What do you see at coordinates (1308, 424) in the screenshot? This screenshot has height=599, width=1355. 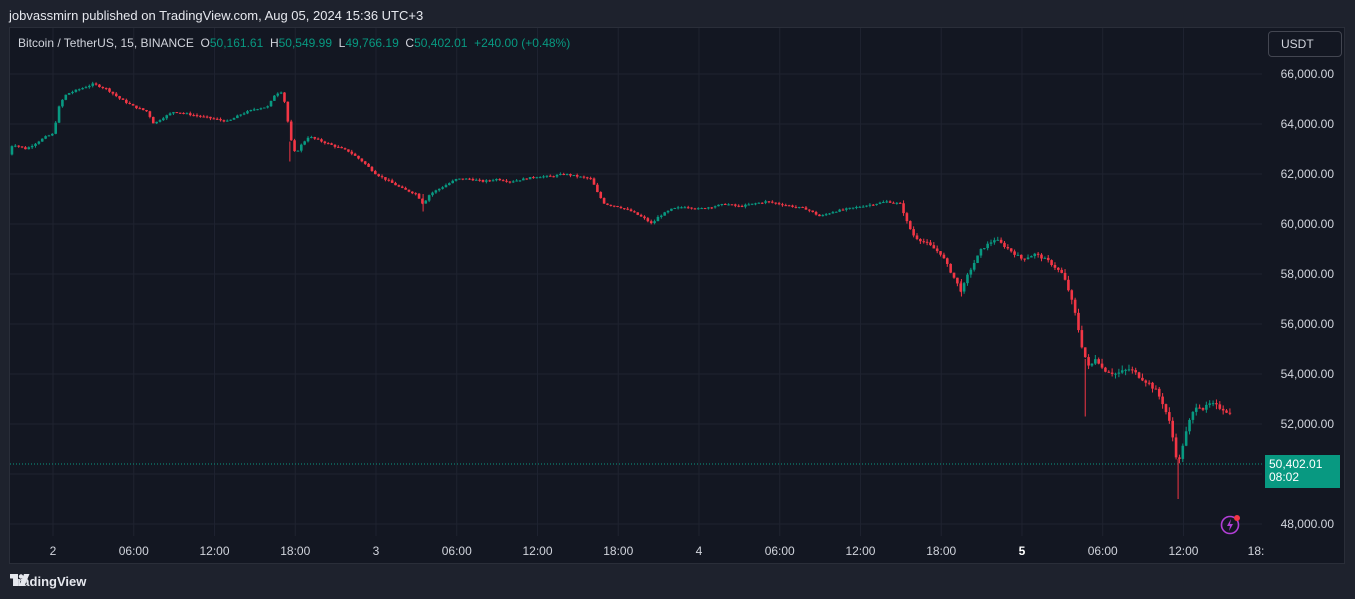 I see `y-tick-label: 52,000.00` at bounding box center [1308, 424].